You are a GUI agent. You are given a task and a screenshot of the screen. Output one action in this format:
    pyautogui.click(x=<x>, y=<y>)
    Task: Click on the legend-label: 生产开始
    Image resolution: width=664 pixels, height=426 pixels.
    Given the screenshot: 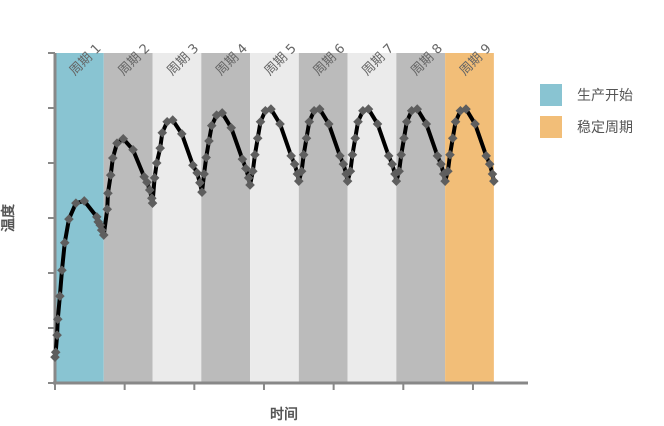 What is the action you would take?
    pyautogui.click(x=605, y=96)
    